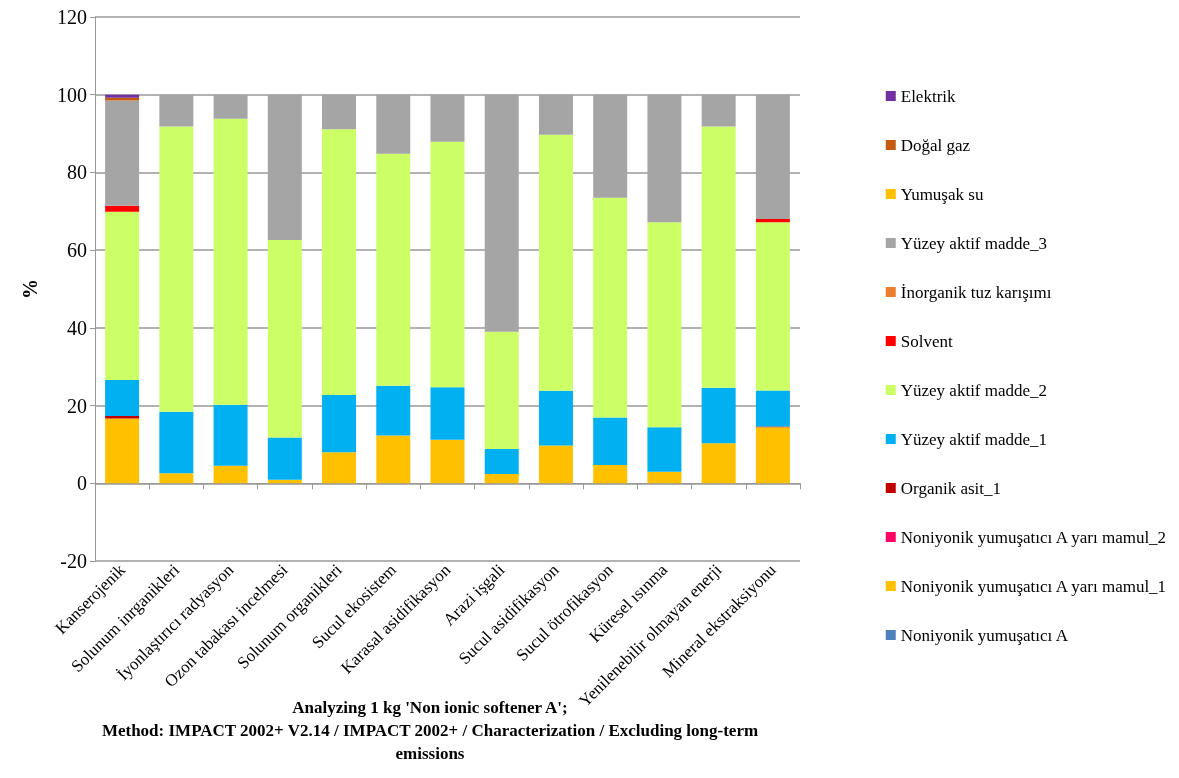 The width and height of the screenshot is (1179, 778). Describe the element at coordinates (974, 390) in the screenshot. I see `legend-label: Yüzey aktif madde_2` at that location.